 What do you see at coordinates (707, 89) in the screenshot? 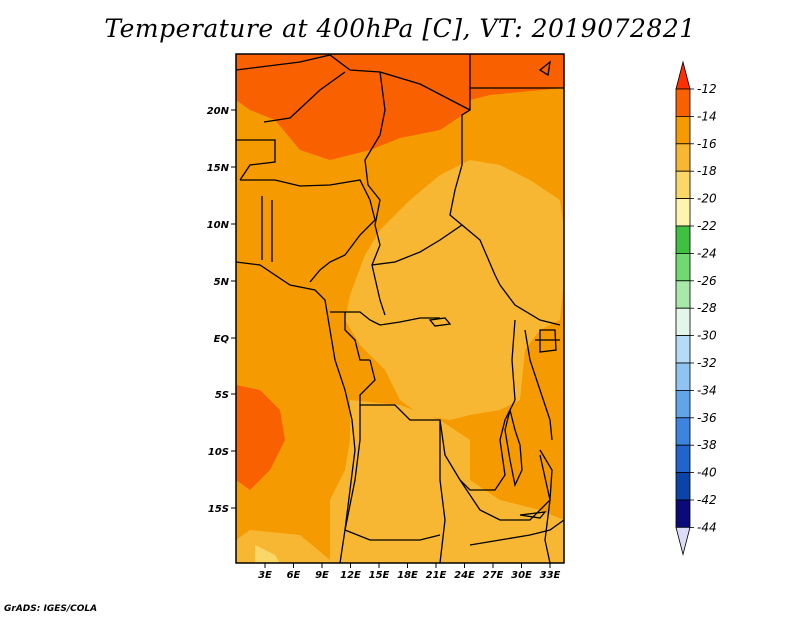
I see `colorbar-label: -12` at bounding box center [707, 89].